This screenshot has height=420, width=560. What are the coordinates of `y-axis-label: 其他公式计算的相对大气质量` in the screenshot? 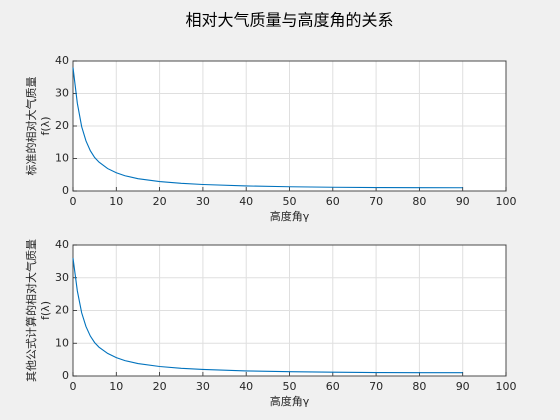 It's located at (31, 310).